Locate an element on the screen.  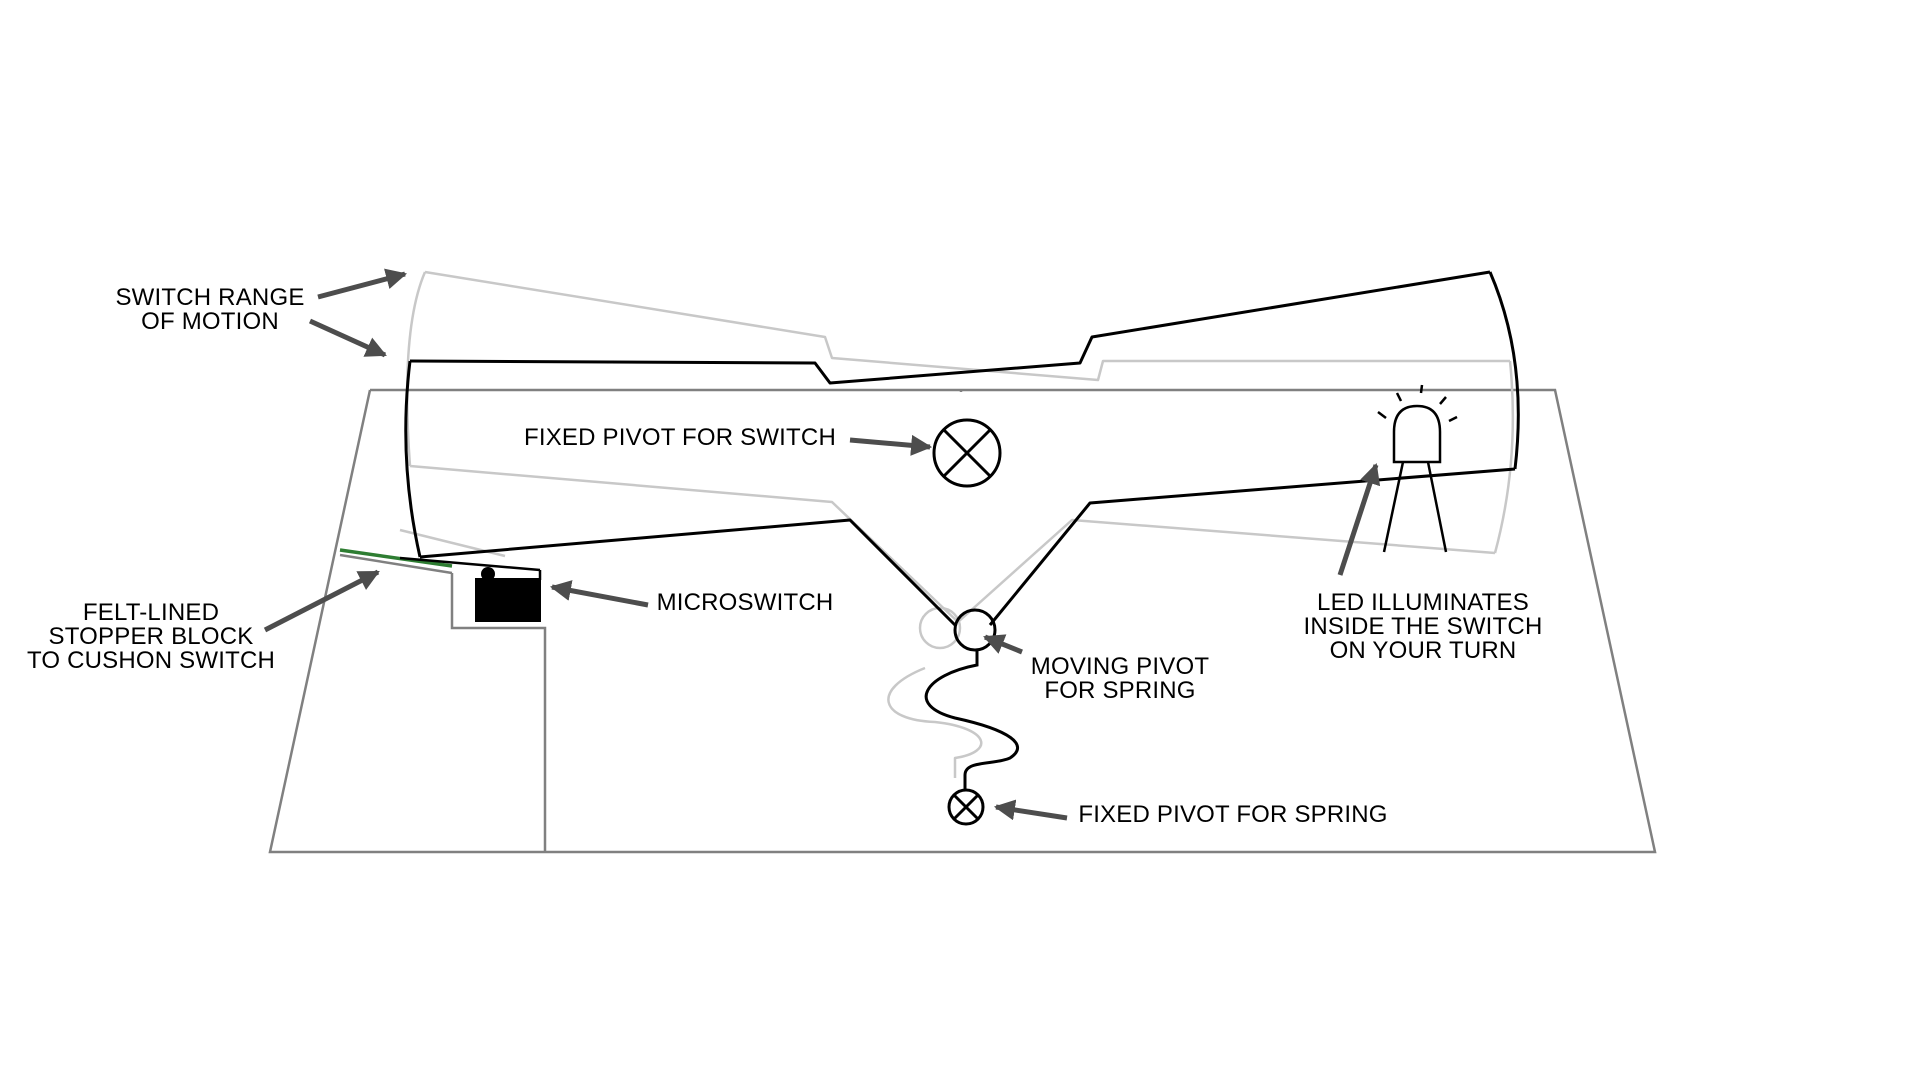
arrow-range-lower is located at coordinates (347, 338).